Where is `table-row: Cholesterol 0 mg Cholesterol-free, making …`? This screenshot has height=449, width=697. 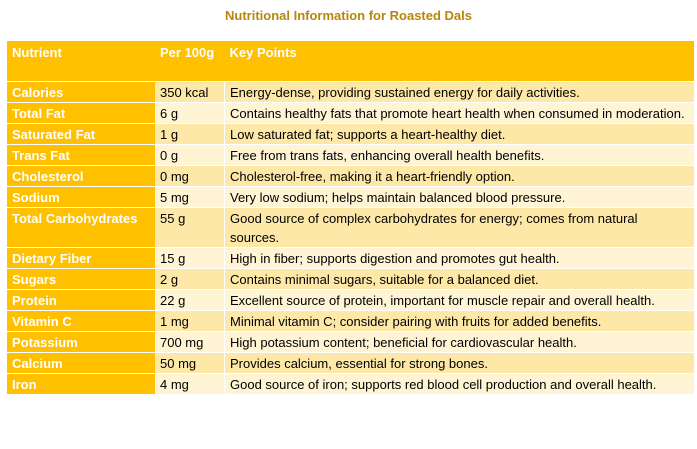 table-row: Cholesterol 0 mg Cholesterol-free, making … is located at coordinates (350, 176).